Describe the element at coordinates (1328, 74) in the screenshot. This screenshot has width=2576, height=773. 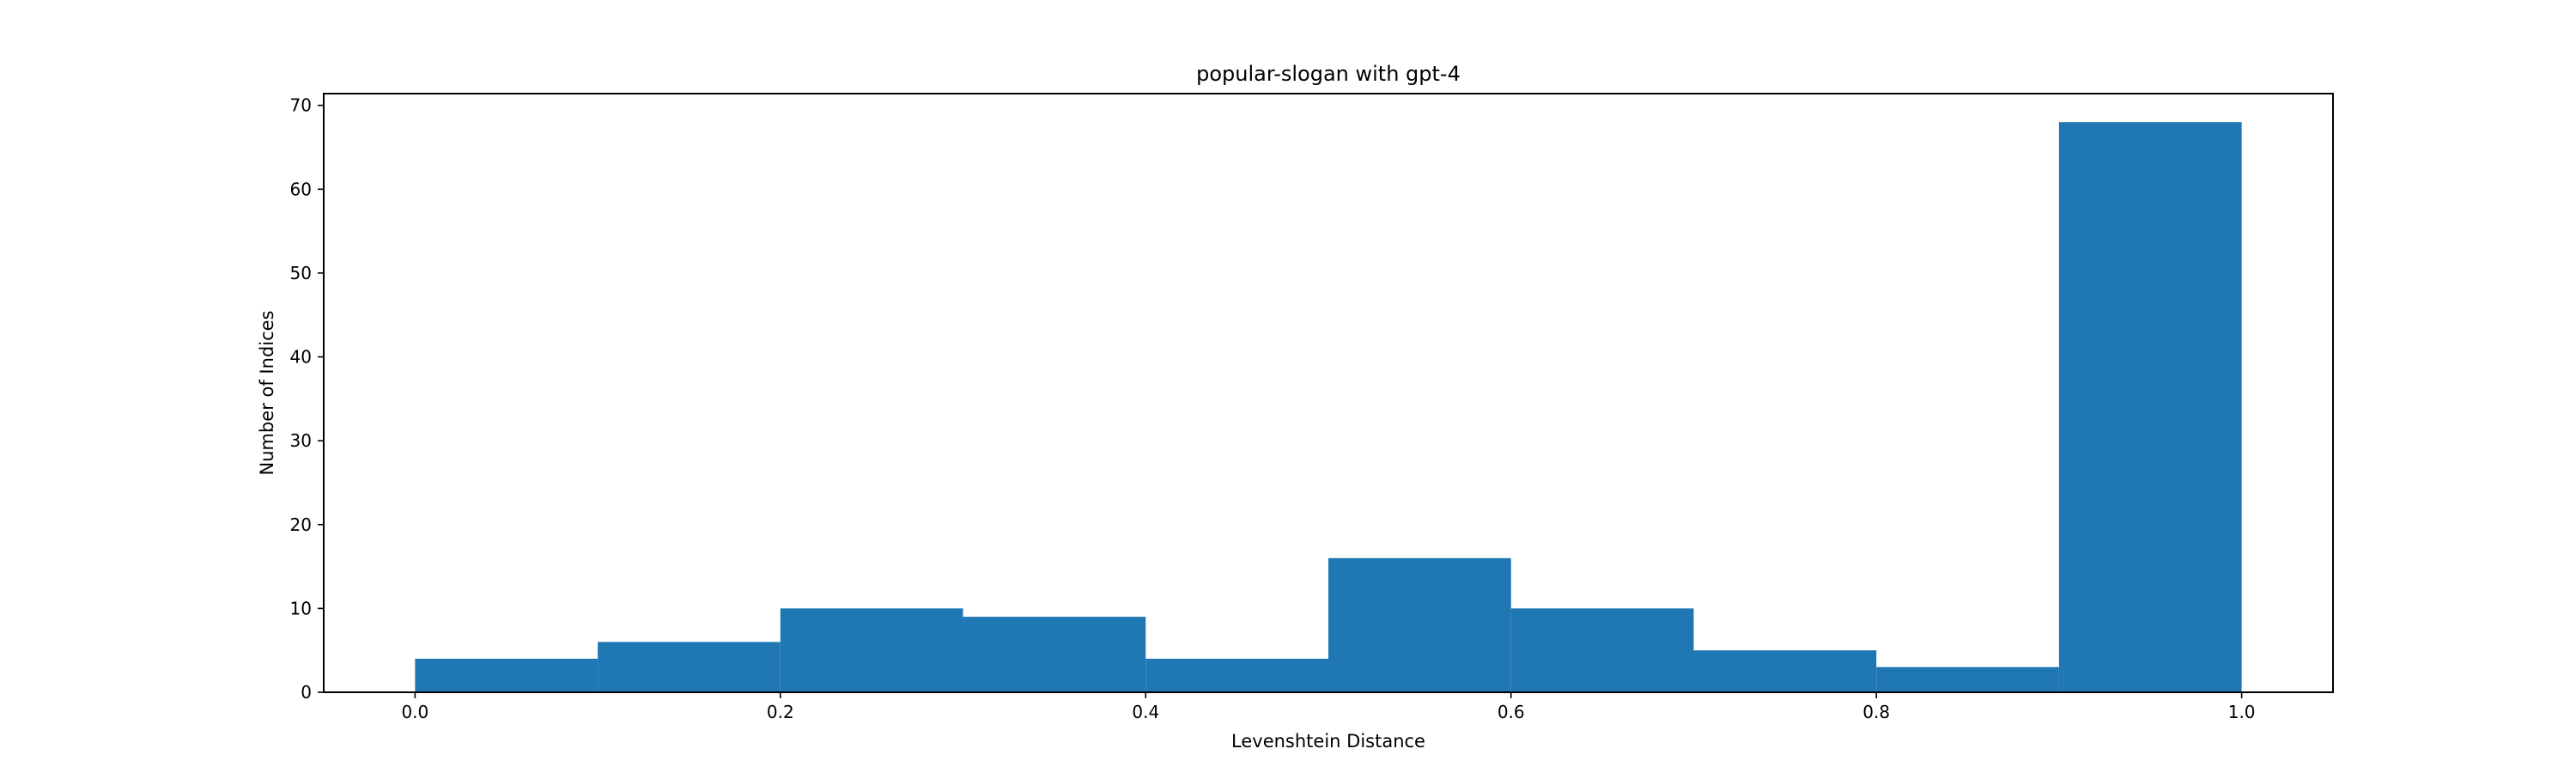
I see `chart-title: popular-slogan with gpt-4` at that location.